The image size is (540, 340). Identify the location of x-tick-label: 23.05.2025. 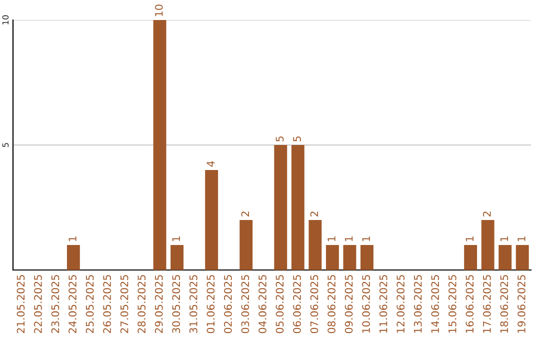
(55, 304).